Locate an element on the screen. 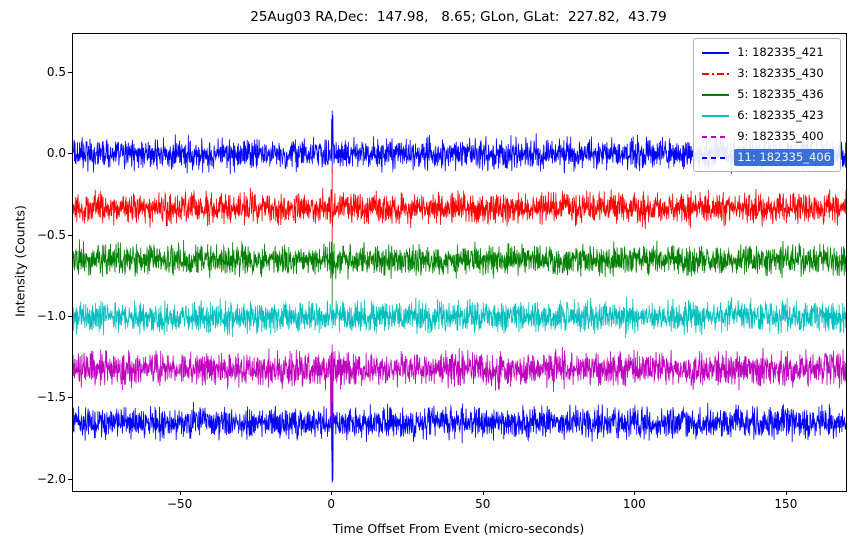 The image size is (858, 545). legend-item: 3: 182335_430 is located at coordinates (766, 73).